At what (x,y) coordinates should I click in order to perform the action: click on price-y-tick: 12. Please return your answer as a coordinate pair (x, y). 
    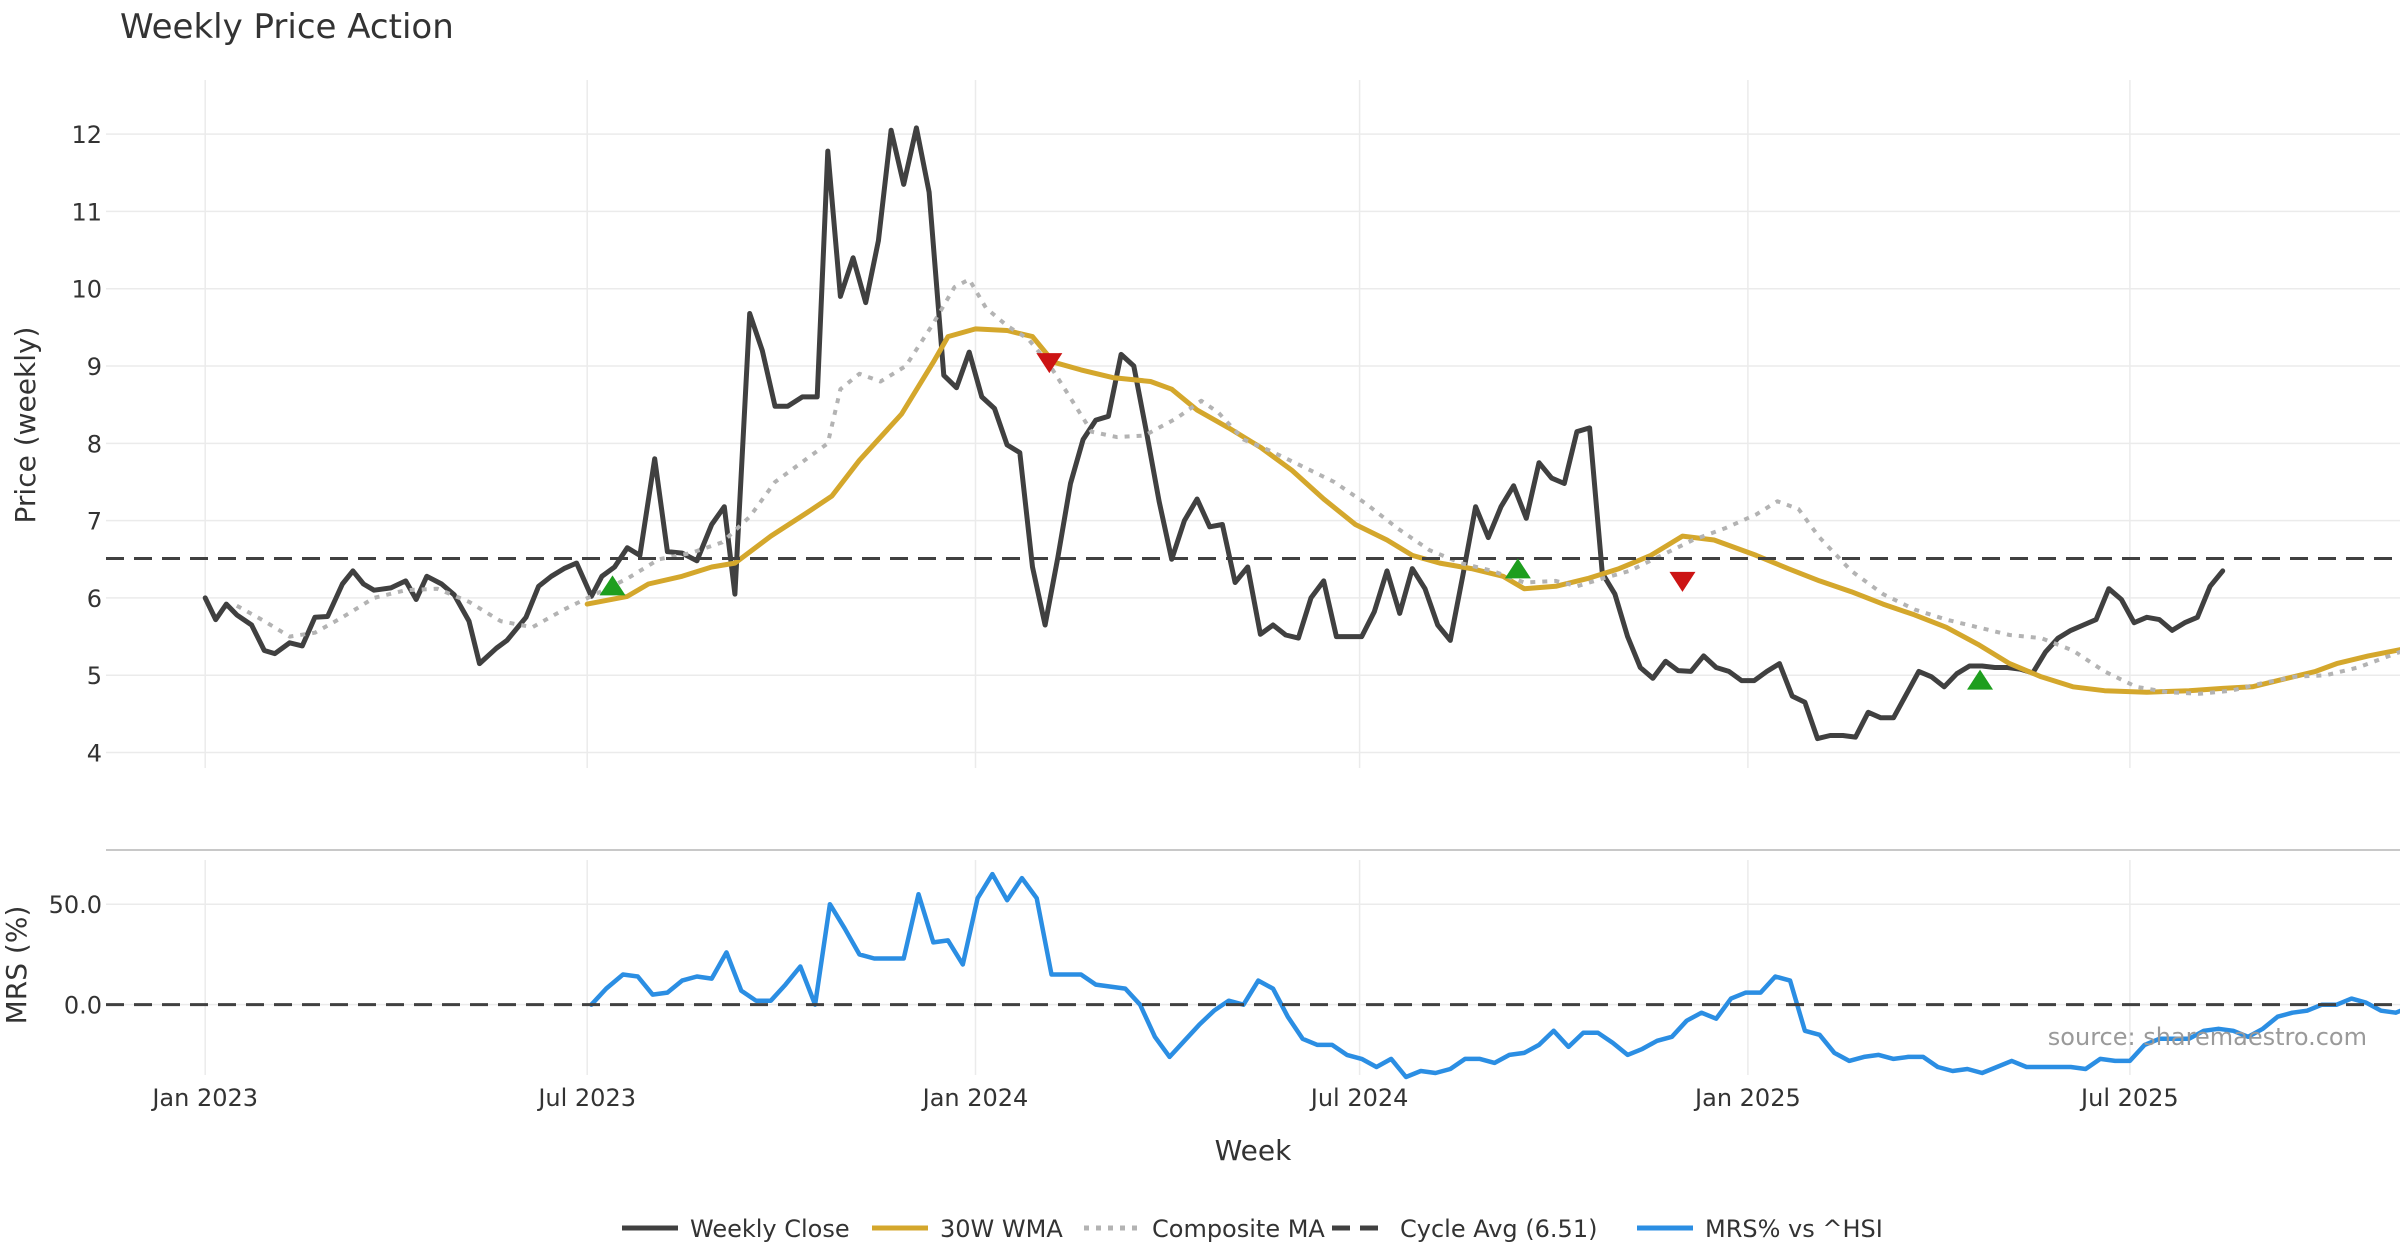
    Looking at the image, I should click on (86, 135).